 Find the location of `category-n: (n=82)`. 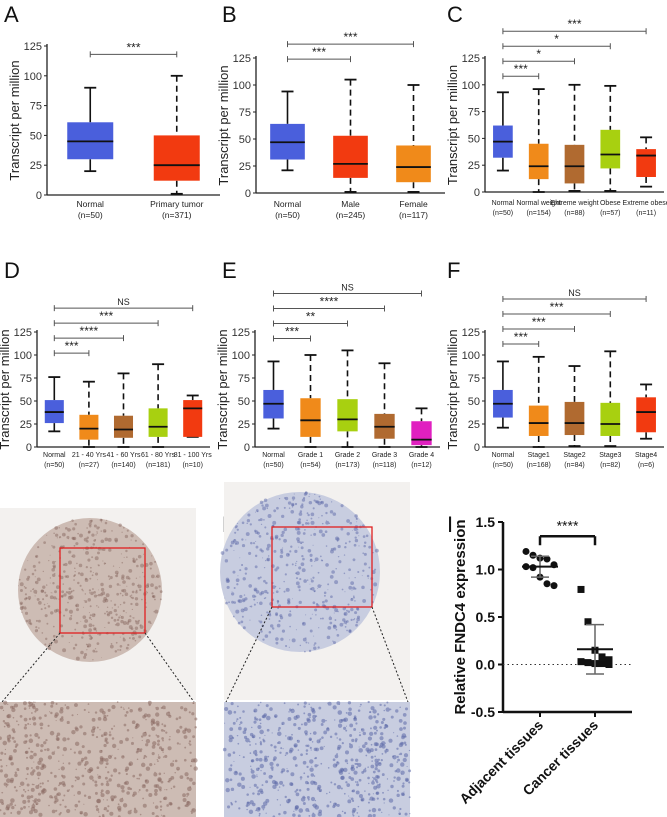

category-n: (n=82) is located at coordinates (610, 465).